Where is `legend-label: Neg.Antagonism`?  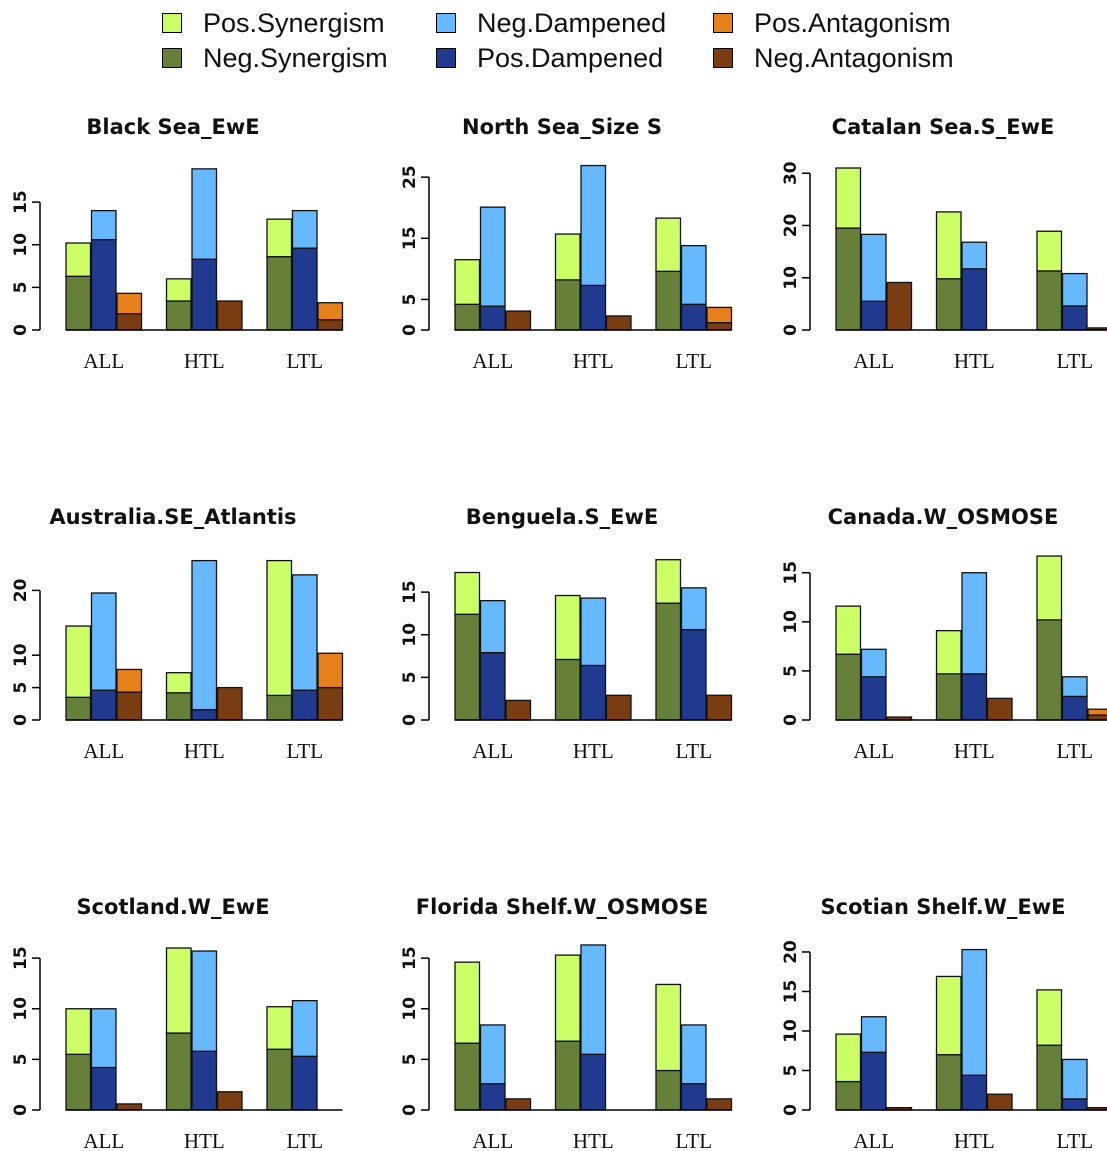 legend-label: Neg.Antagonism is located at coordinates (854, 57).